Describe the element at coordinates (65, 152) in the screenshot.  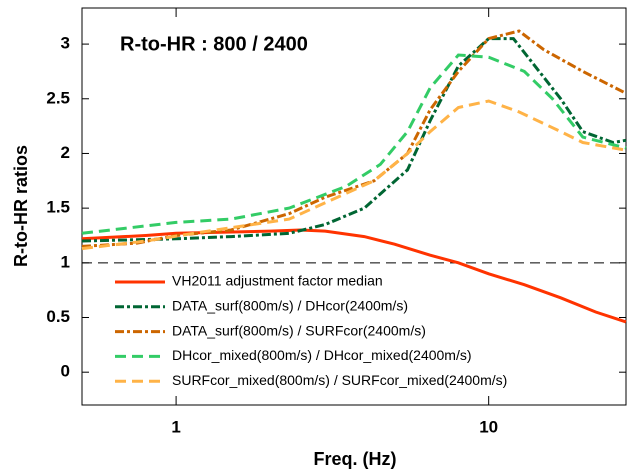
I see `y-tick-label: 2` at that location.